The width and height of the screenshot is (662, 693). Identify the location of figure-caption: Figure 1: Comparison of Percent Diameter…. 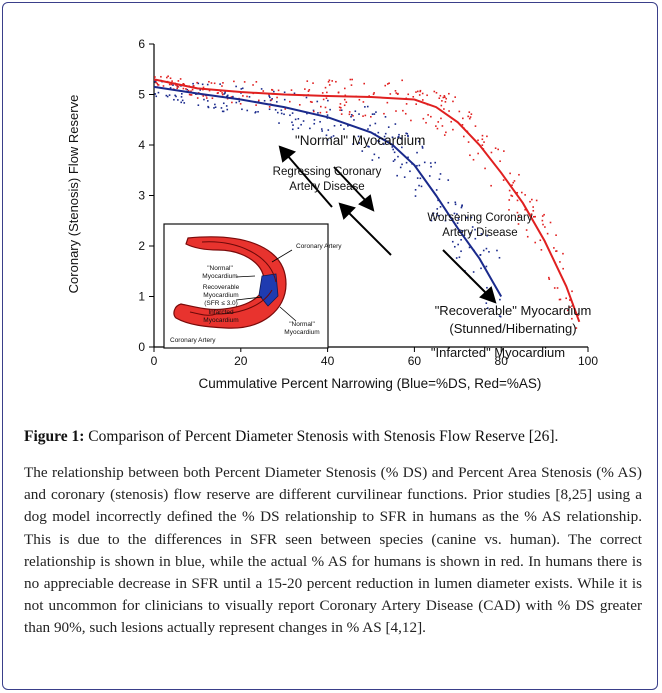
(333, 437).